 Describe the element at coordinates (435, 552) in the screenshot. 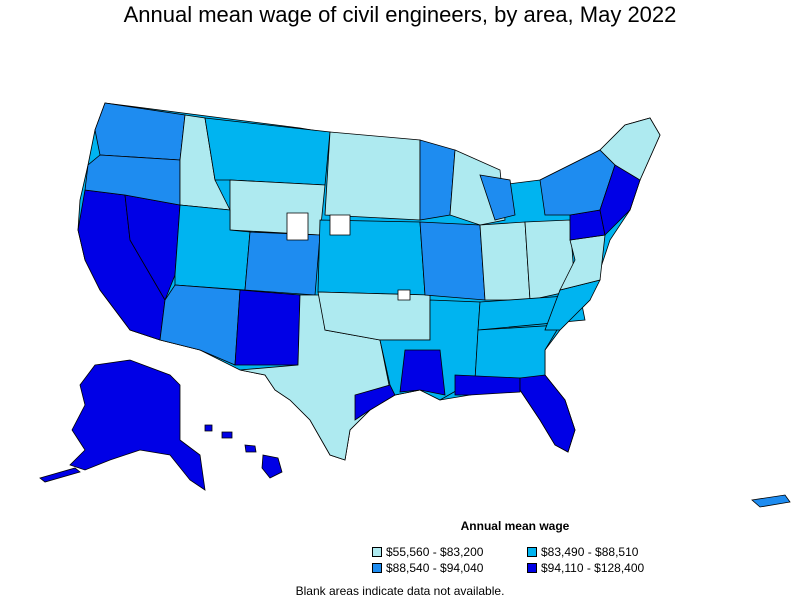

I see `legend-label-low: $55,560 - $83,200` at that location.